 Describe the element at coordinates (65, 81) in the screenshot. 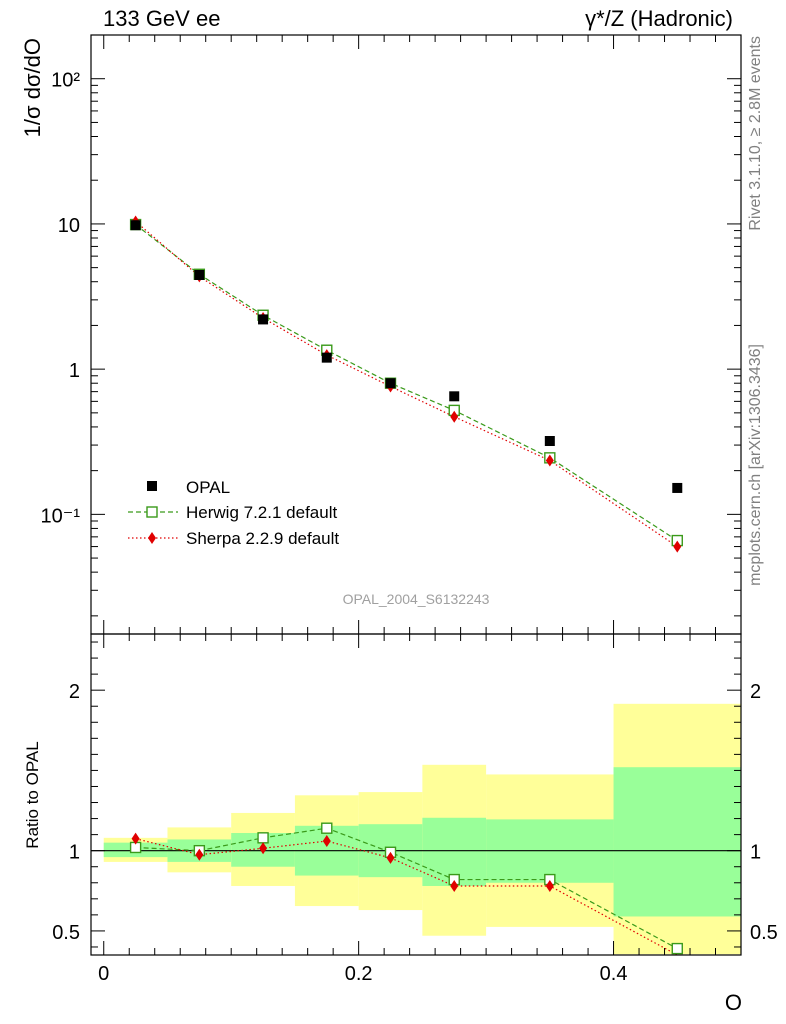

I see `main-y-tick-label: 10²` at that location.